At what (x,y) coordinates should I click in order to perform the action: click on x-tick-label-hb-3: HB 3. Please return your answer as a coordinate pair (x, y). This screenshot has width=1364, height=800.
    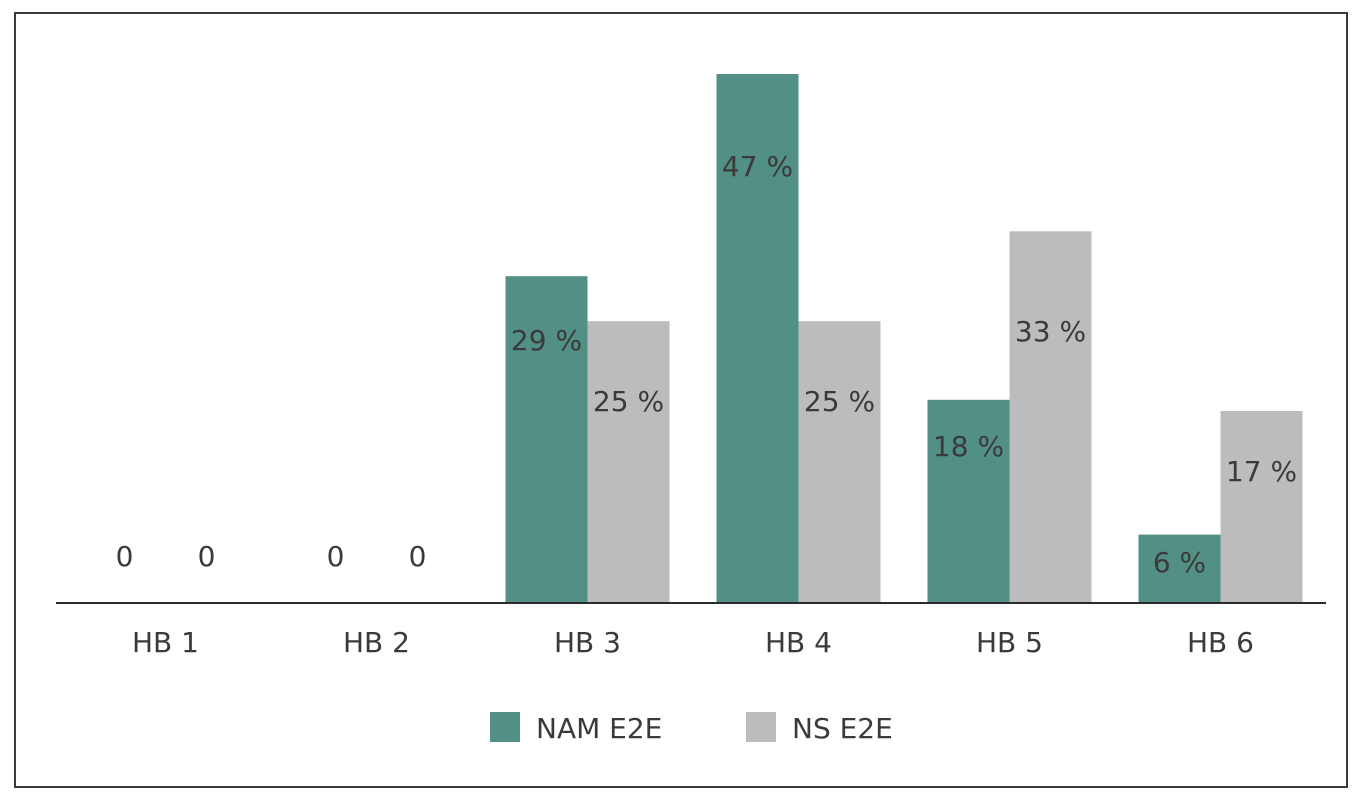
    Looking at the image, I should click on (587, 642).